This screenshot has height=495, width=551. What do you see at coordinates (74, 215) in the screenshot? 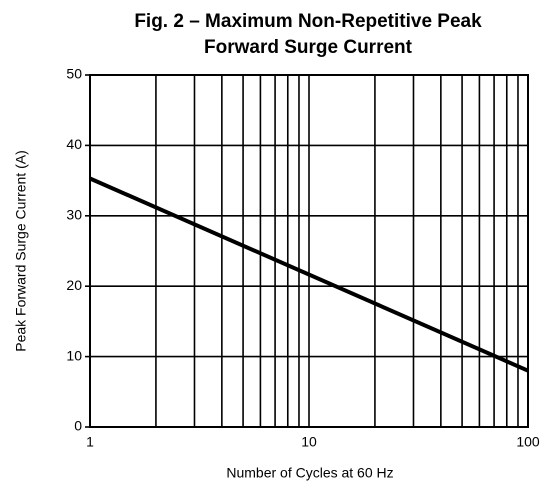
I see `y-tick-label: 30` at bounding box center [74, 215].